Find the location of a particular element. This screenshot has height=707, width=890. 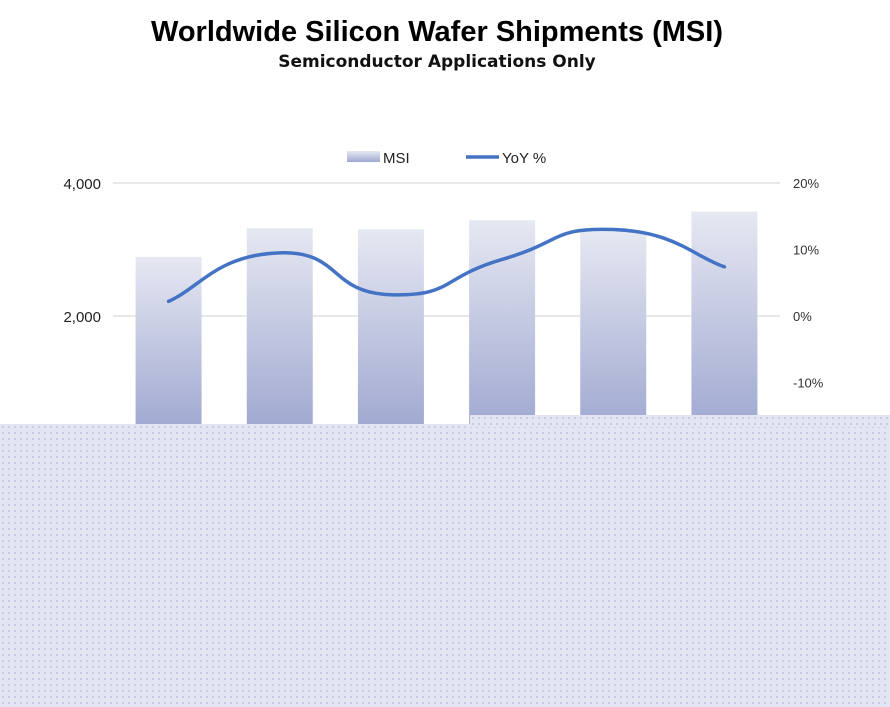

line-yoy is located at coordinates (446, 265).